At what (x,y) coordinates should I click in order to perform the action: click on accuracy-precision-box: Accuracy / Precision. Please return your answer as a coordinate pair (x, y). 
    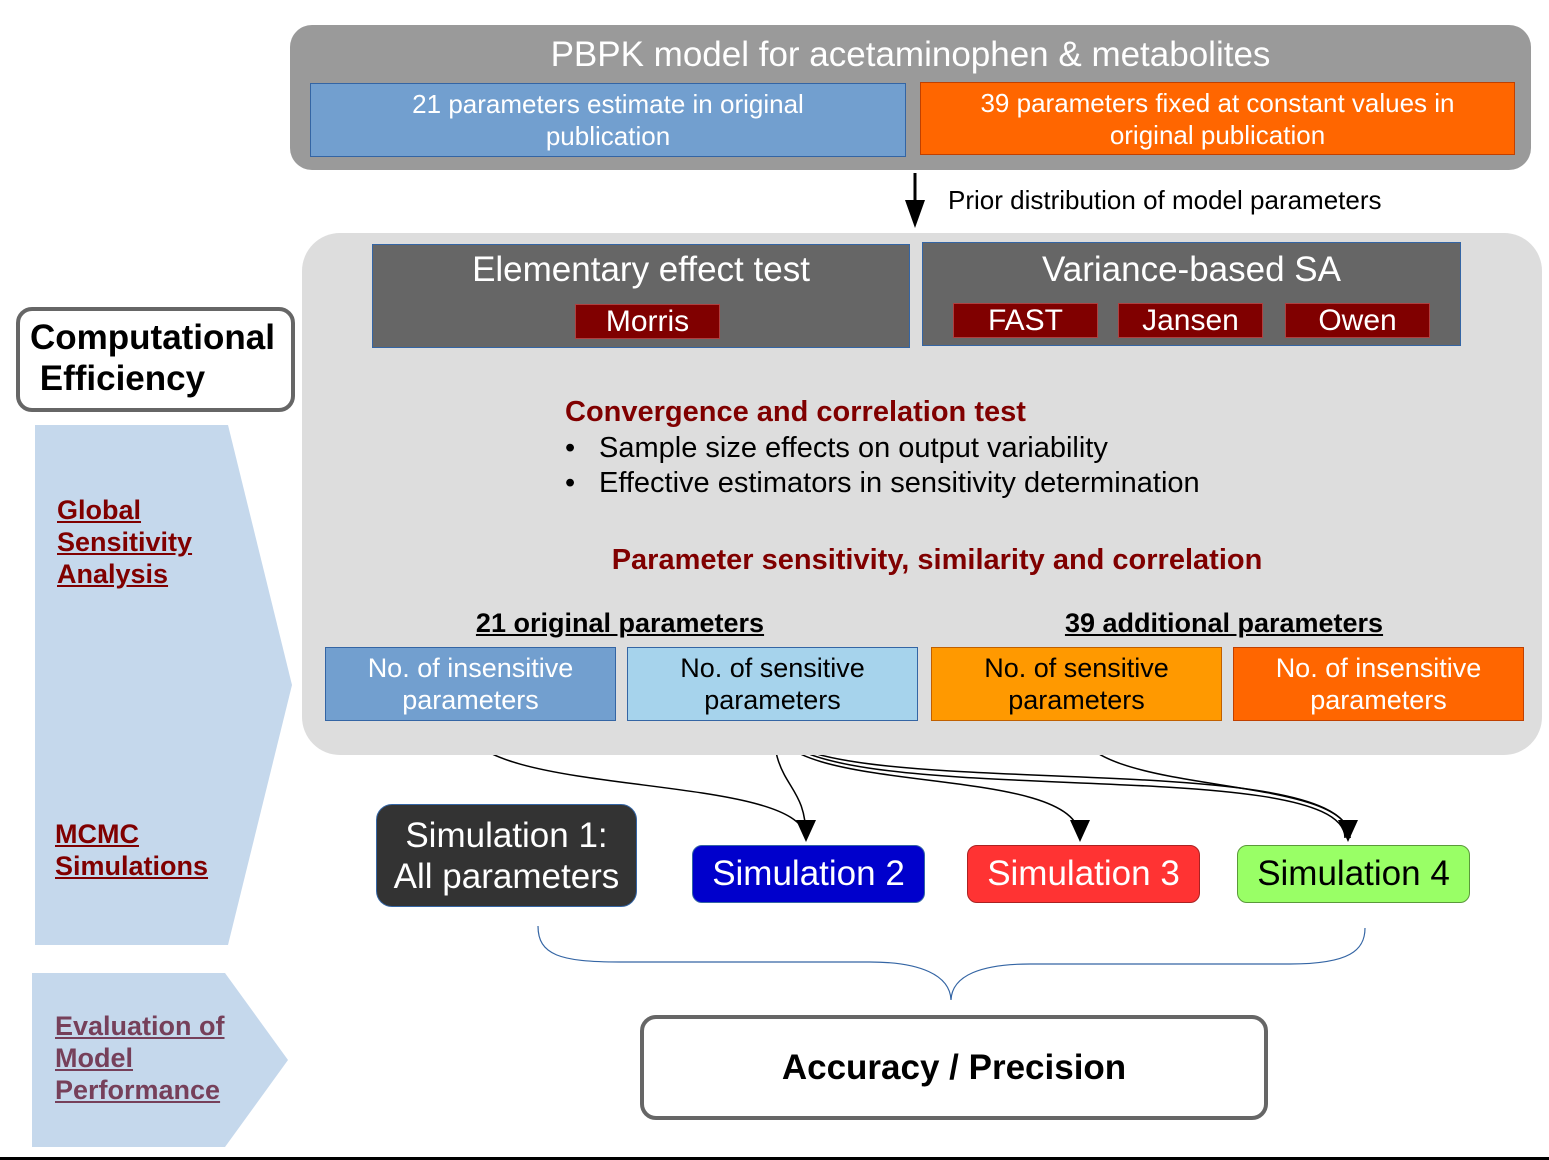
    Looking at the image, I should click on (954, 1067).